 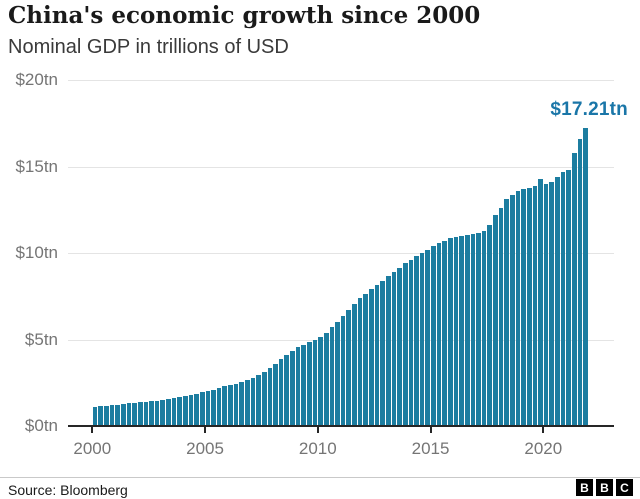 I want to click on y-axis-label: $5tn, so click(x=41, y=339).